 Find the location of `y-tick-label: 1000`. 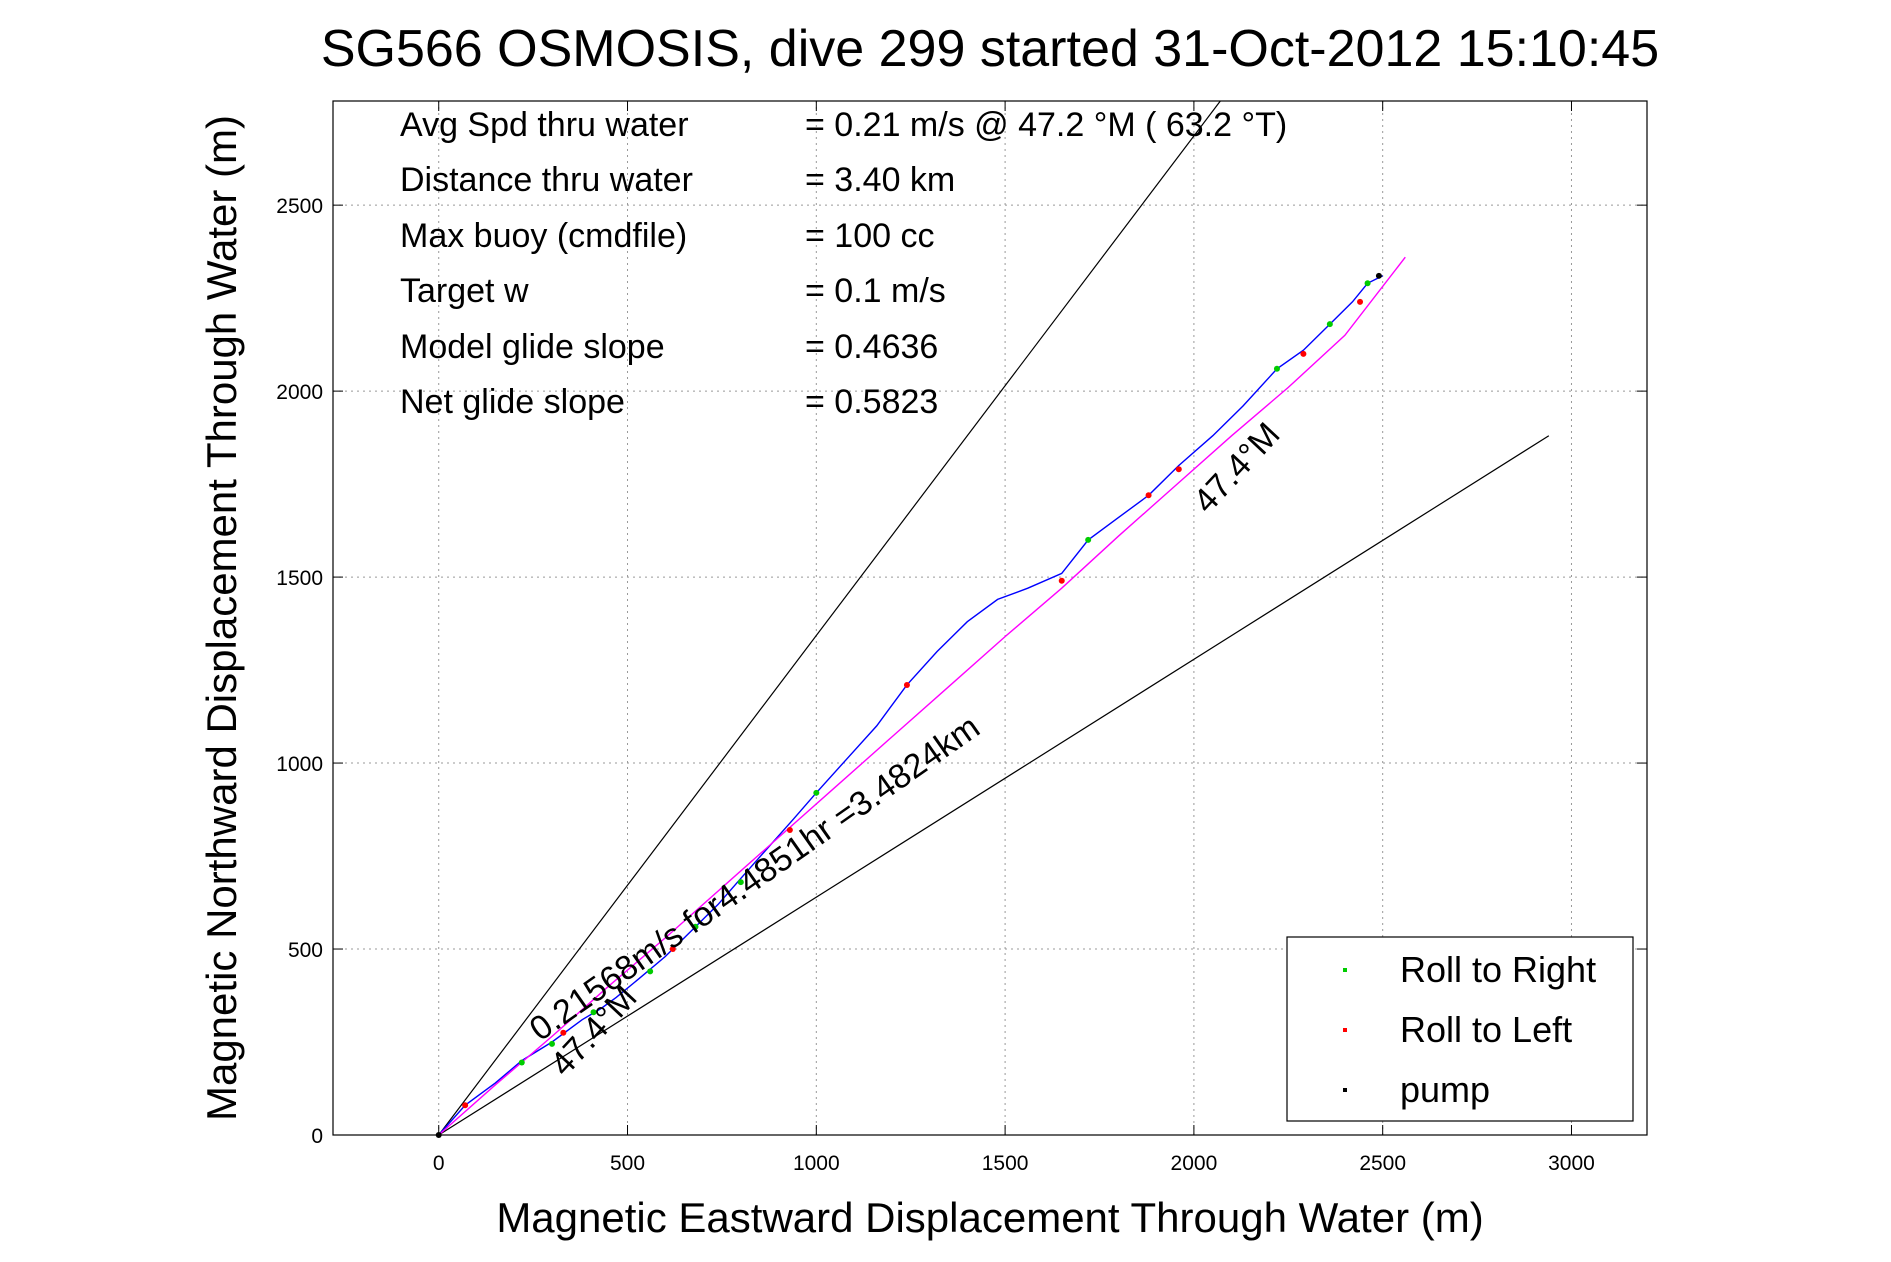

y-tick-label: 1000 is located at coordinates (299, 764).